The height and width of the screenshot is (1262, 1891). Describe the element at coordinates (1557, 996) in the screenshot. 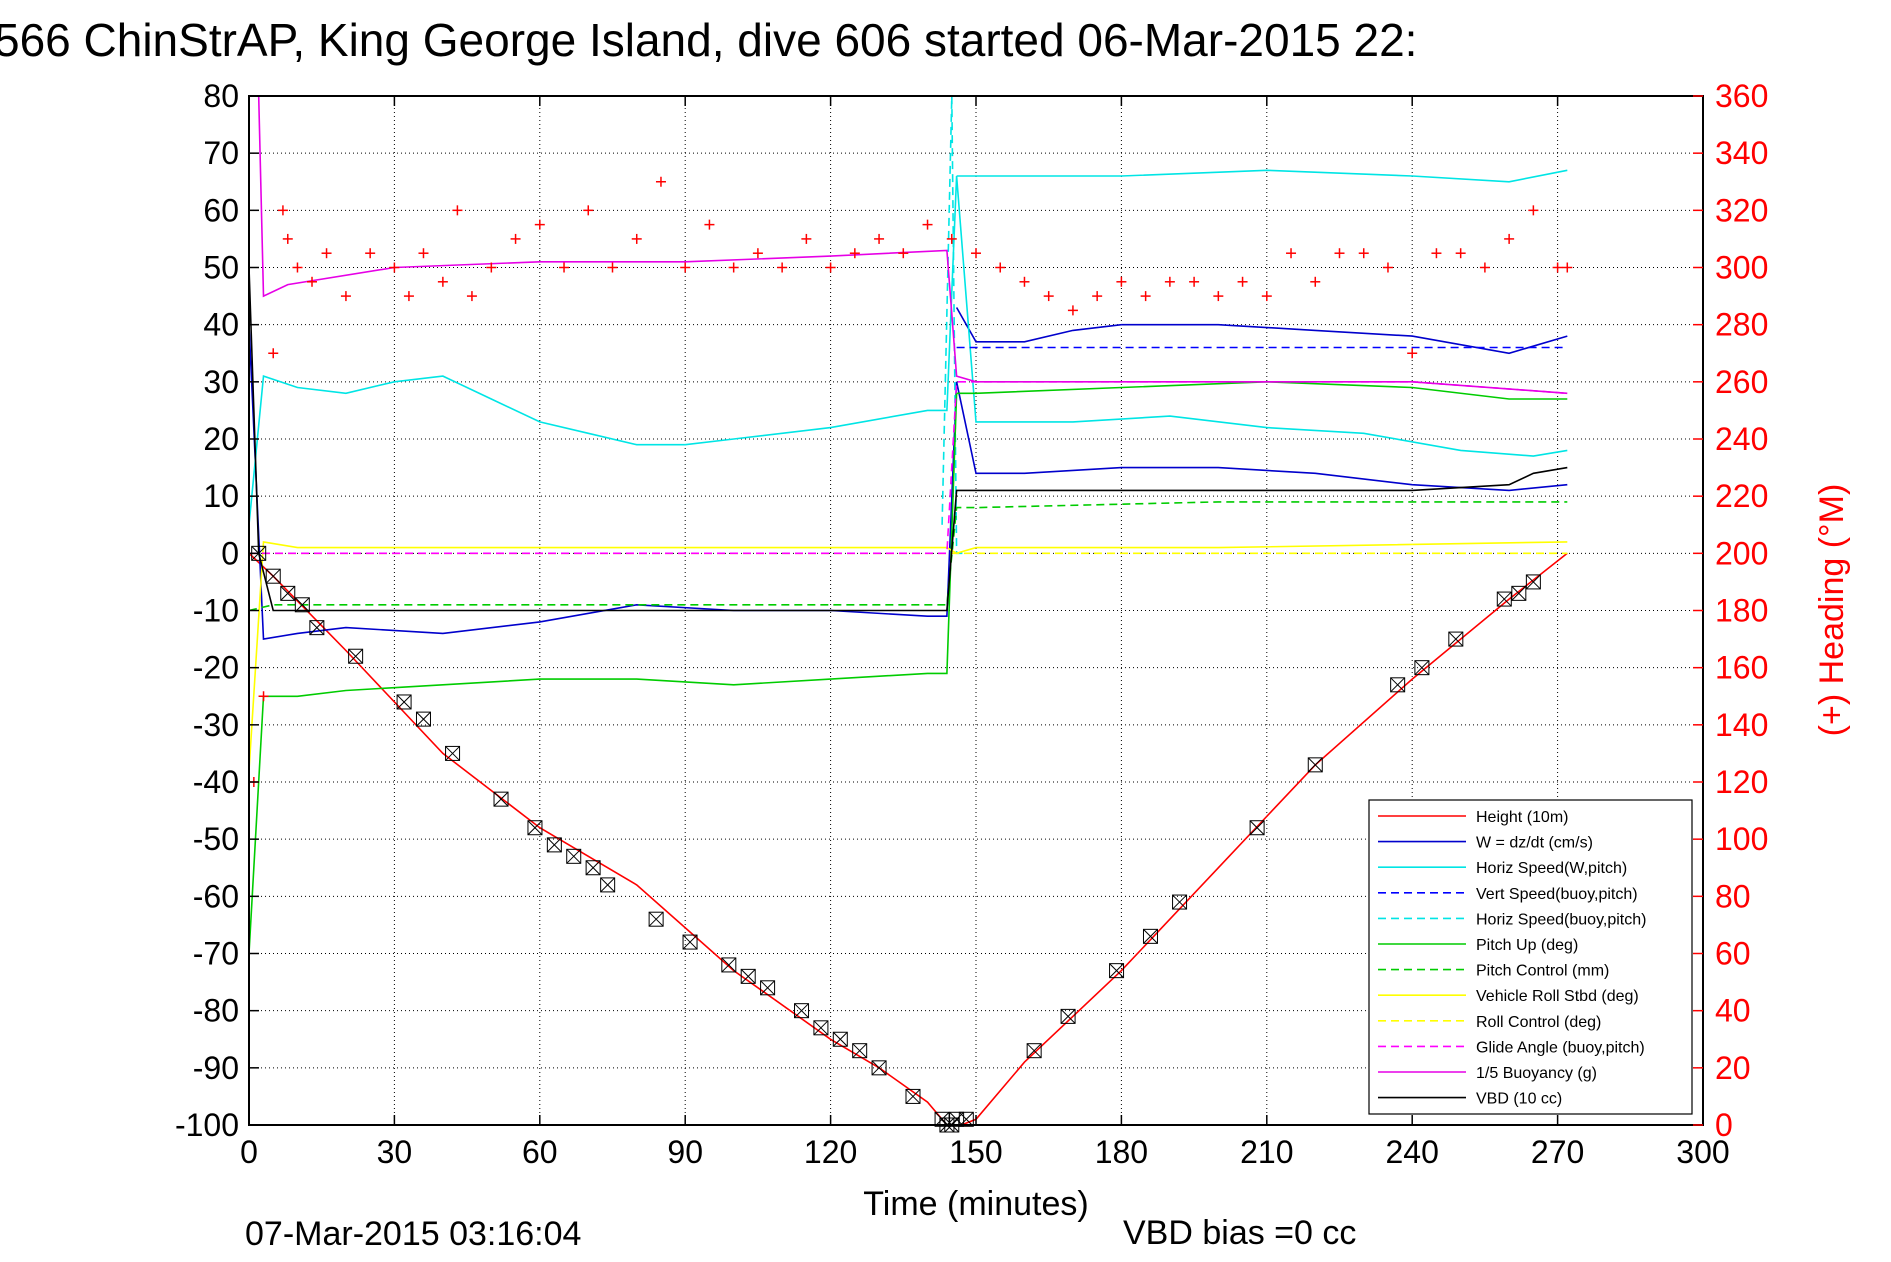

I see `legend-label: Vehicle Roll Stbd (deg)` at that location.